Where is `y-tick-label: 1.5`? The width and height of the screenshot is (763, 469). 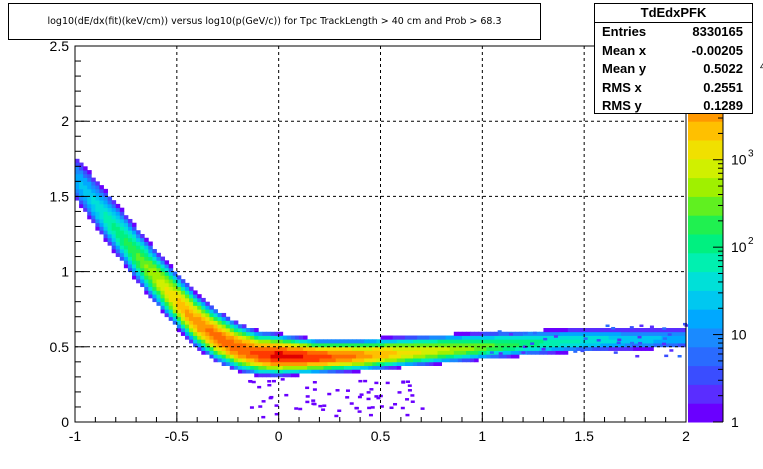
y-tick-label: 1.5 is located at coordinates (60, 196).